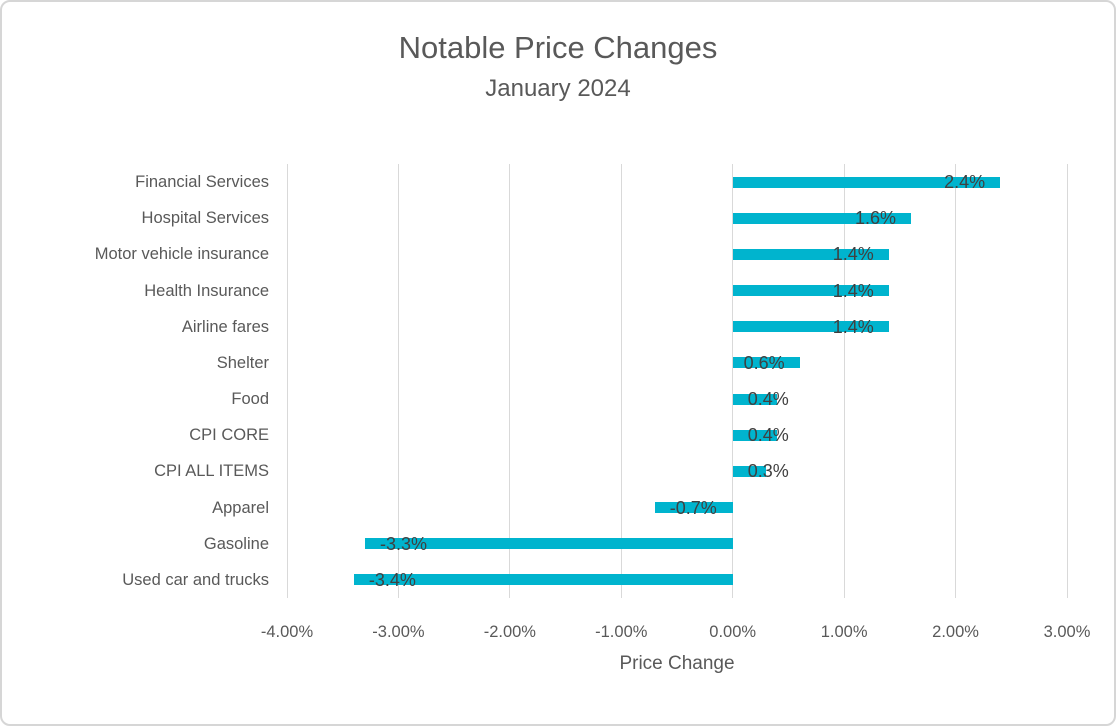 The image size is (1116, 726). What do you see at coordinates (398, 632) in the screenshot?
I see `x-tick-label: -3.00%` at bounding box center [398, 632].